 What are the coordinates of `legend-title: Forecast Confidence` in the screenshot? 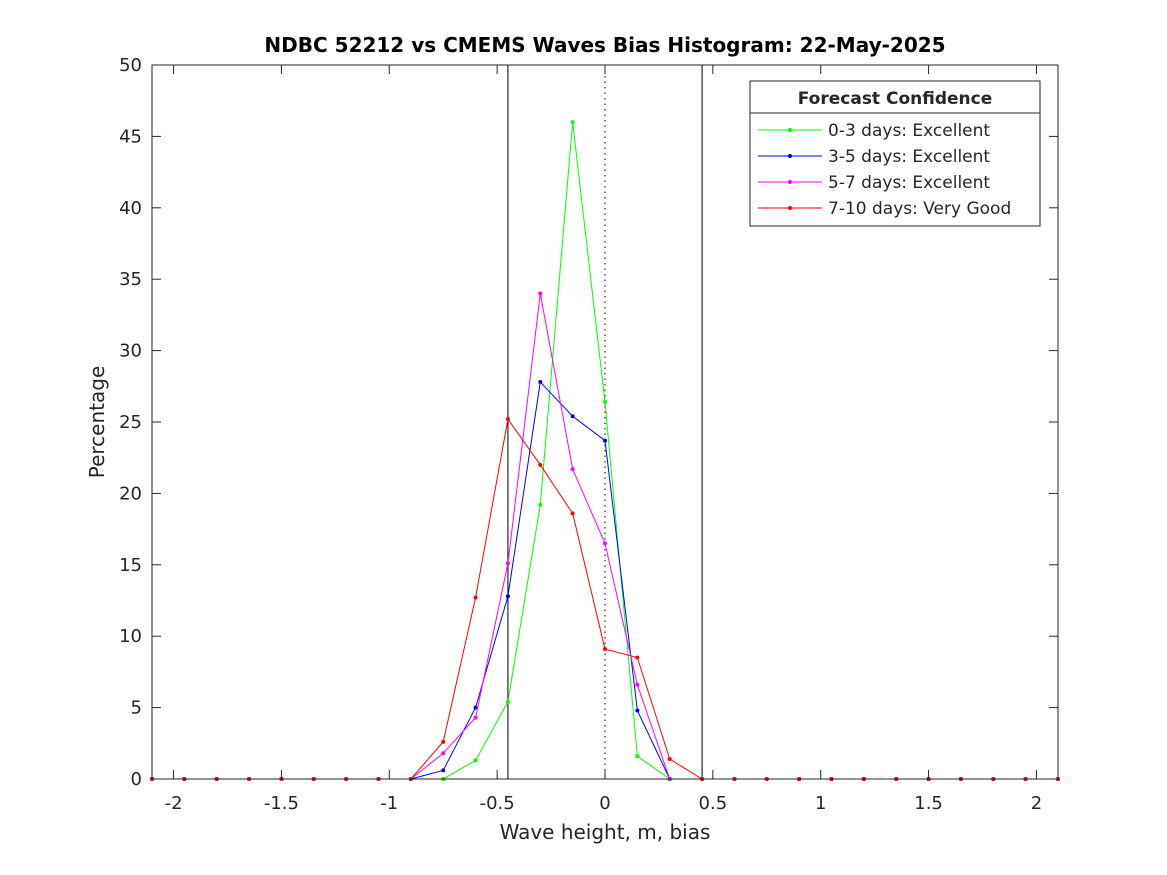 It's located at (895, 99).